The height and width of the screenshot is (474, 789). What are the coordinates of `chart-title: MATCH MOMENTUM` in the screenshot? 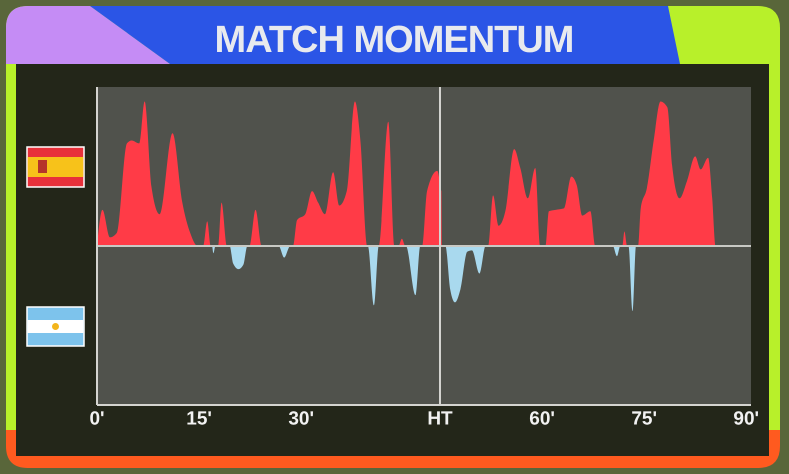 It's located at (394, 40).